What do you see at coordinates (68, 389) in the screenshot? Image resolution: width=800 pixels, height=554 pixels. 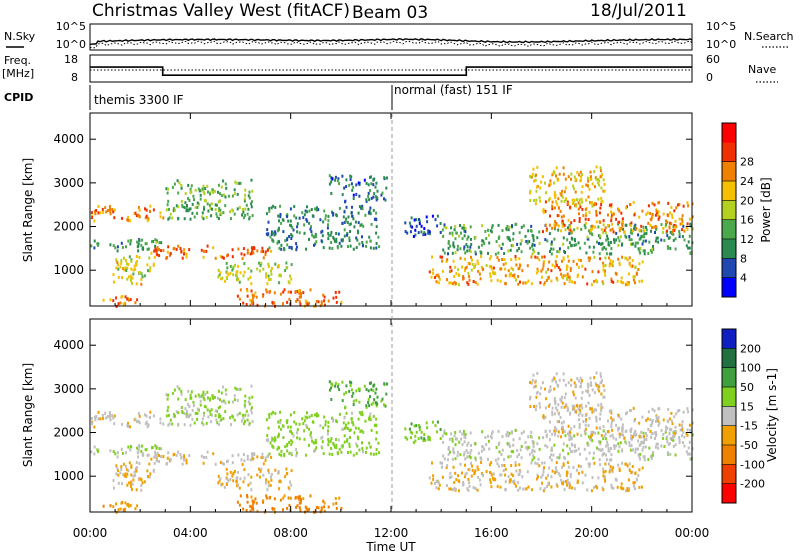 I see `ytick-label: 3000` at bounding box center [68, 389].